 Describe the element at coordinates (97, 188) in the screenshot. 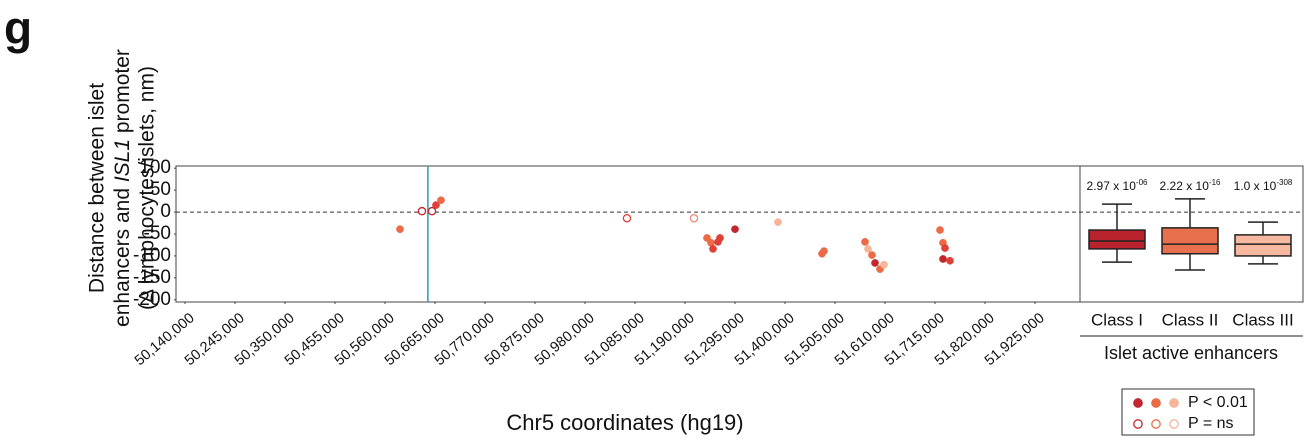

I see `y-axis-label: Distance between islet` at that location.